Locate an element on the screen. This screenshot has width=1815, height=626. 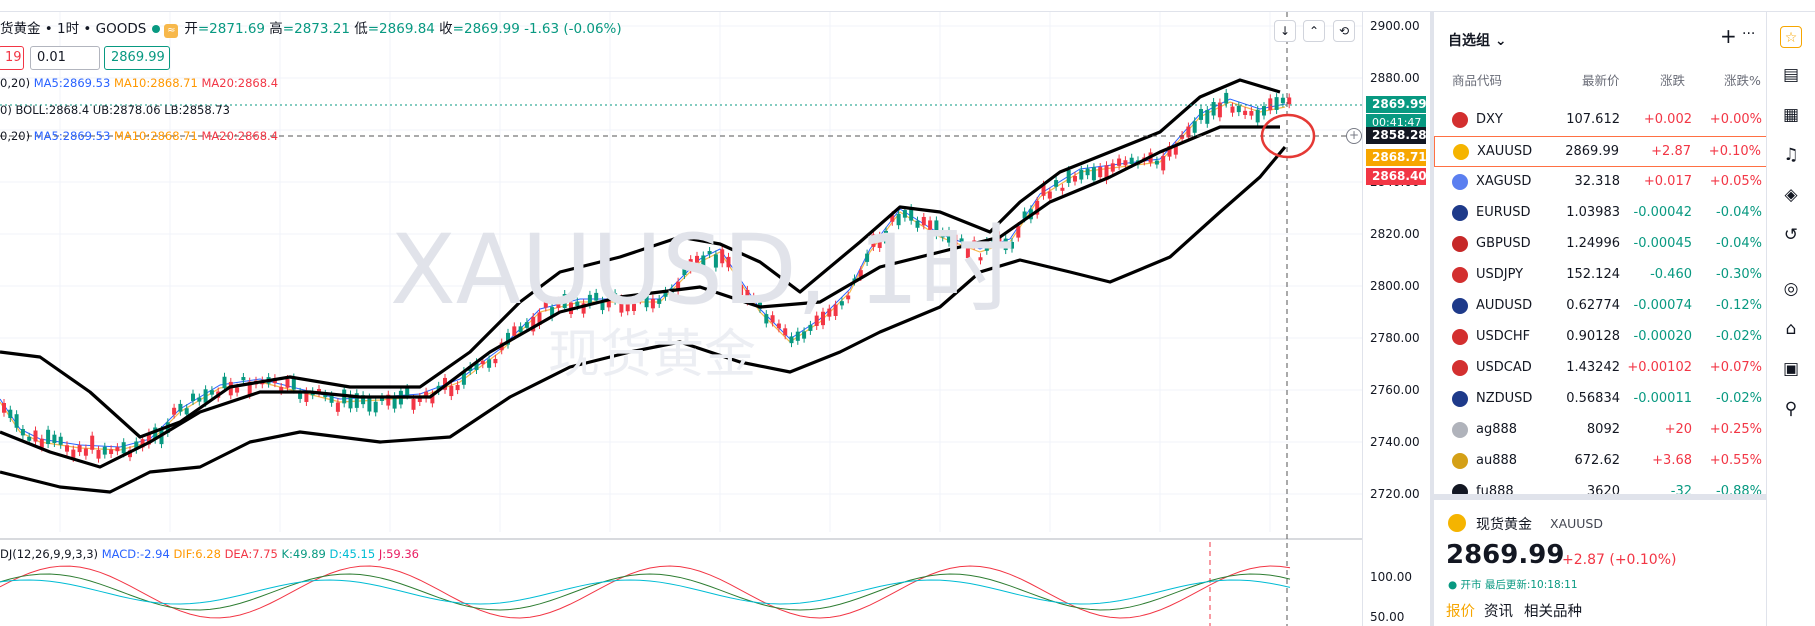
price-tick: 2880.00 is located at coordinates (1395, 78).